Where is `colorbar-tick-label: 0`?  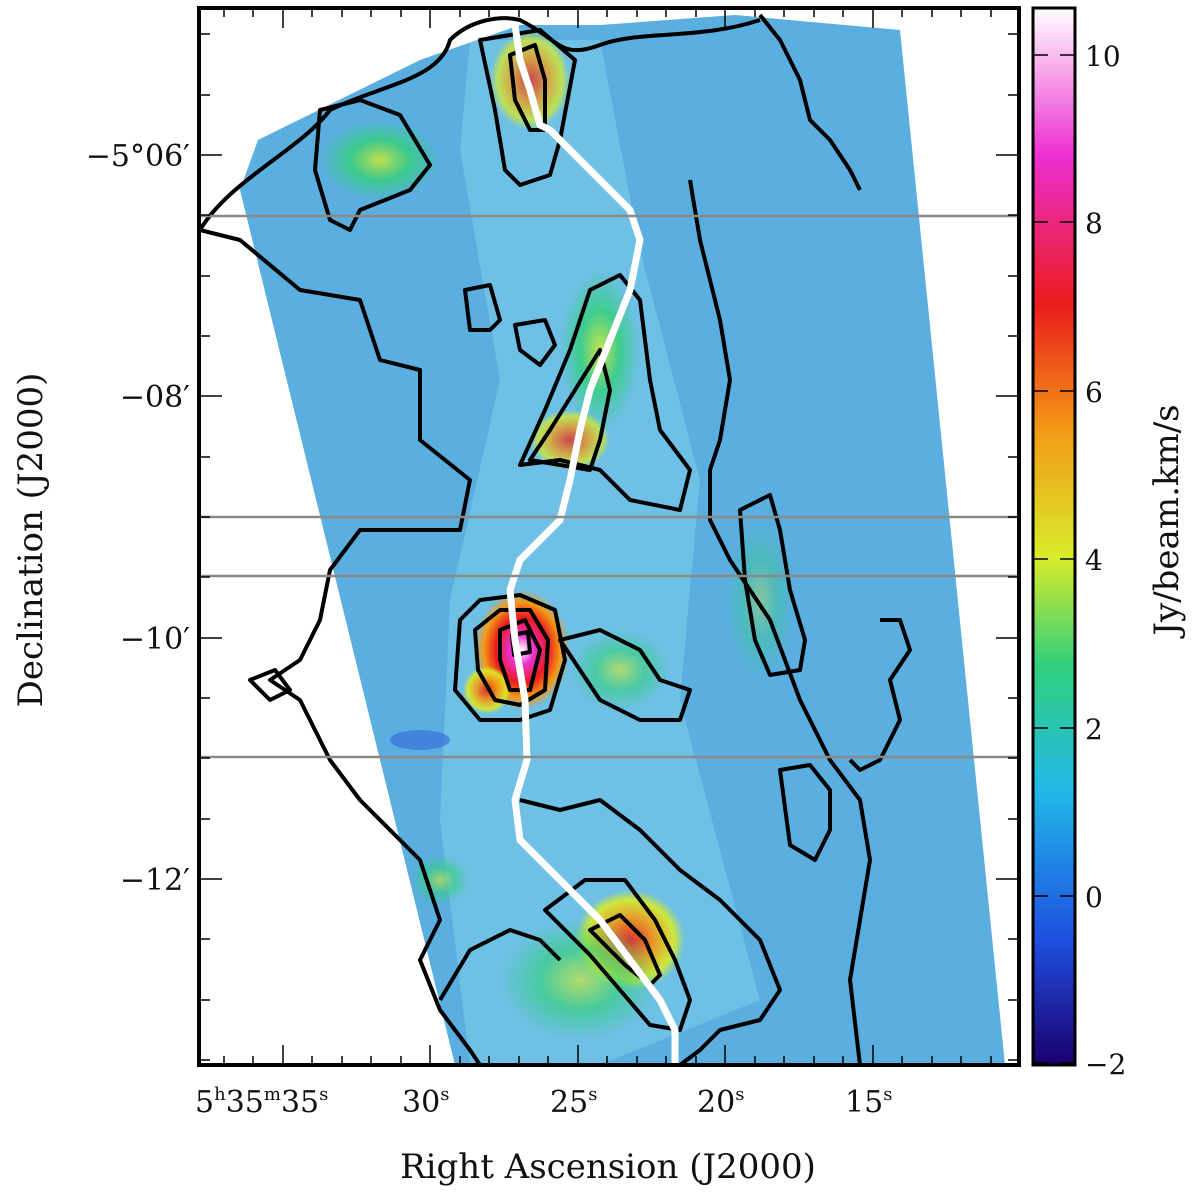 colorbar-tick-label: 0 is located at coordinates (1094, 897).